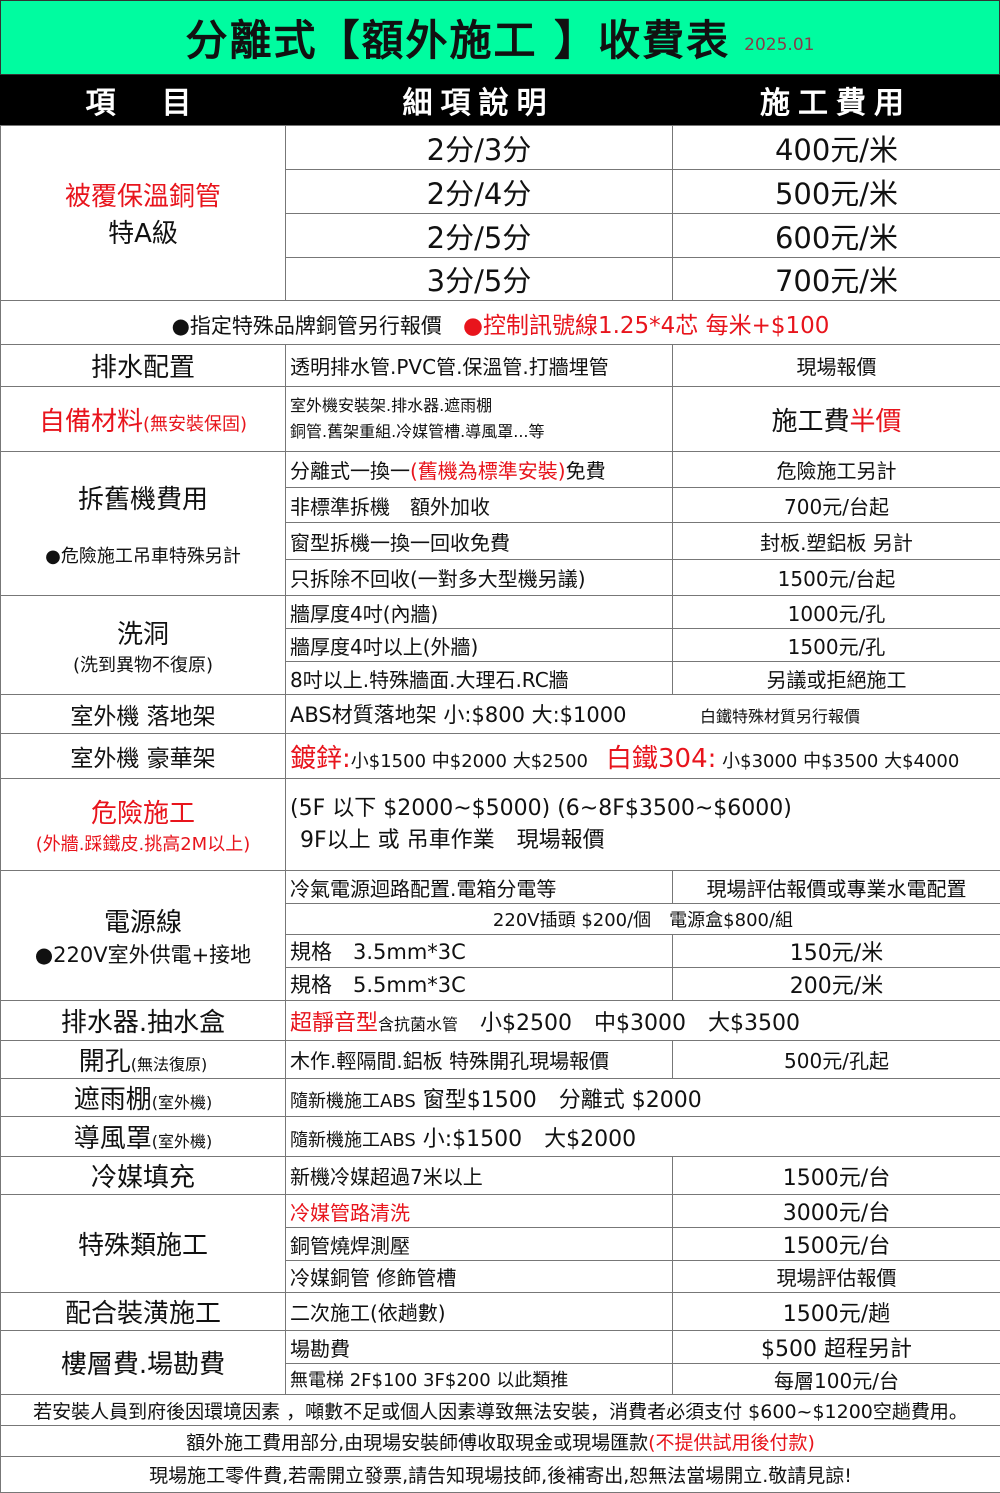  What do you see at coordinates (836, 1379) in the screenshot?
I see `price: 每層100元/台` at bounding box center [836, 1379].